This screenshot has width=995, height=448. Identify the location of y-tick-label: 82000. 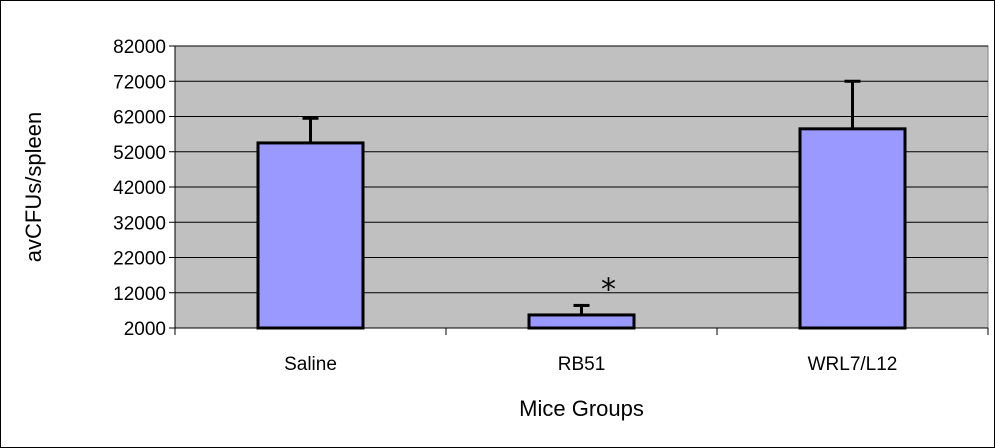
(139, 47).